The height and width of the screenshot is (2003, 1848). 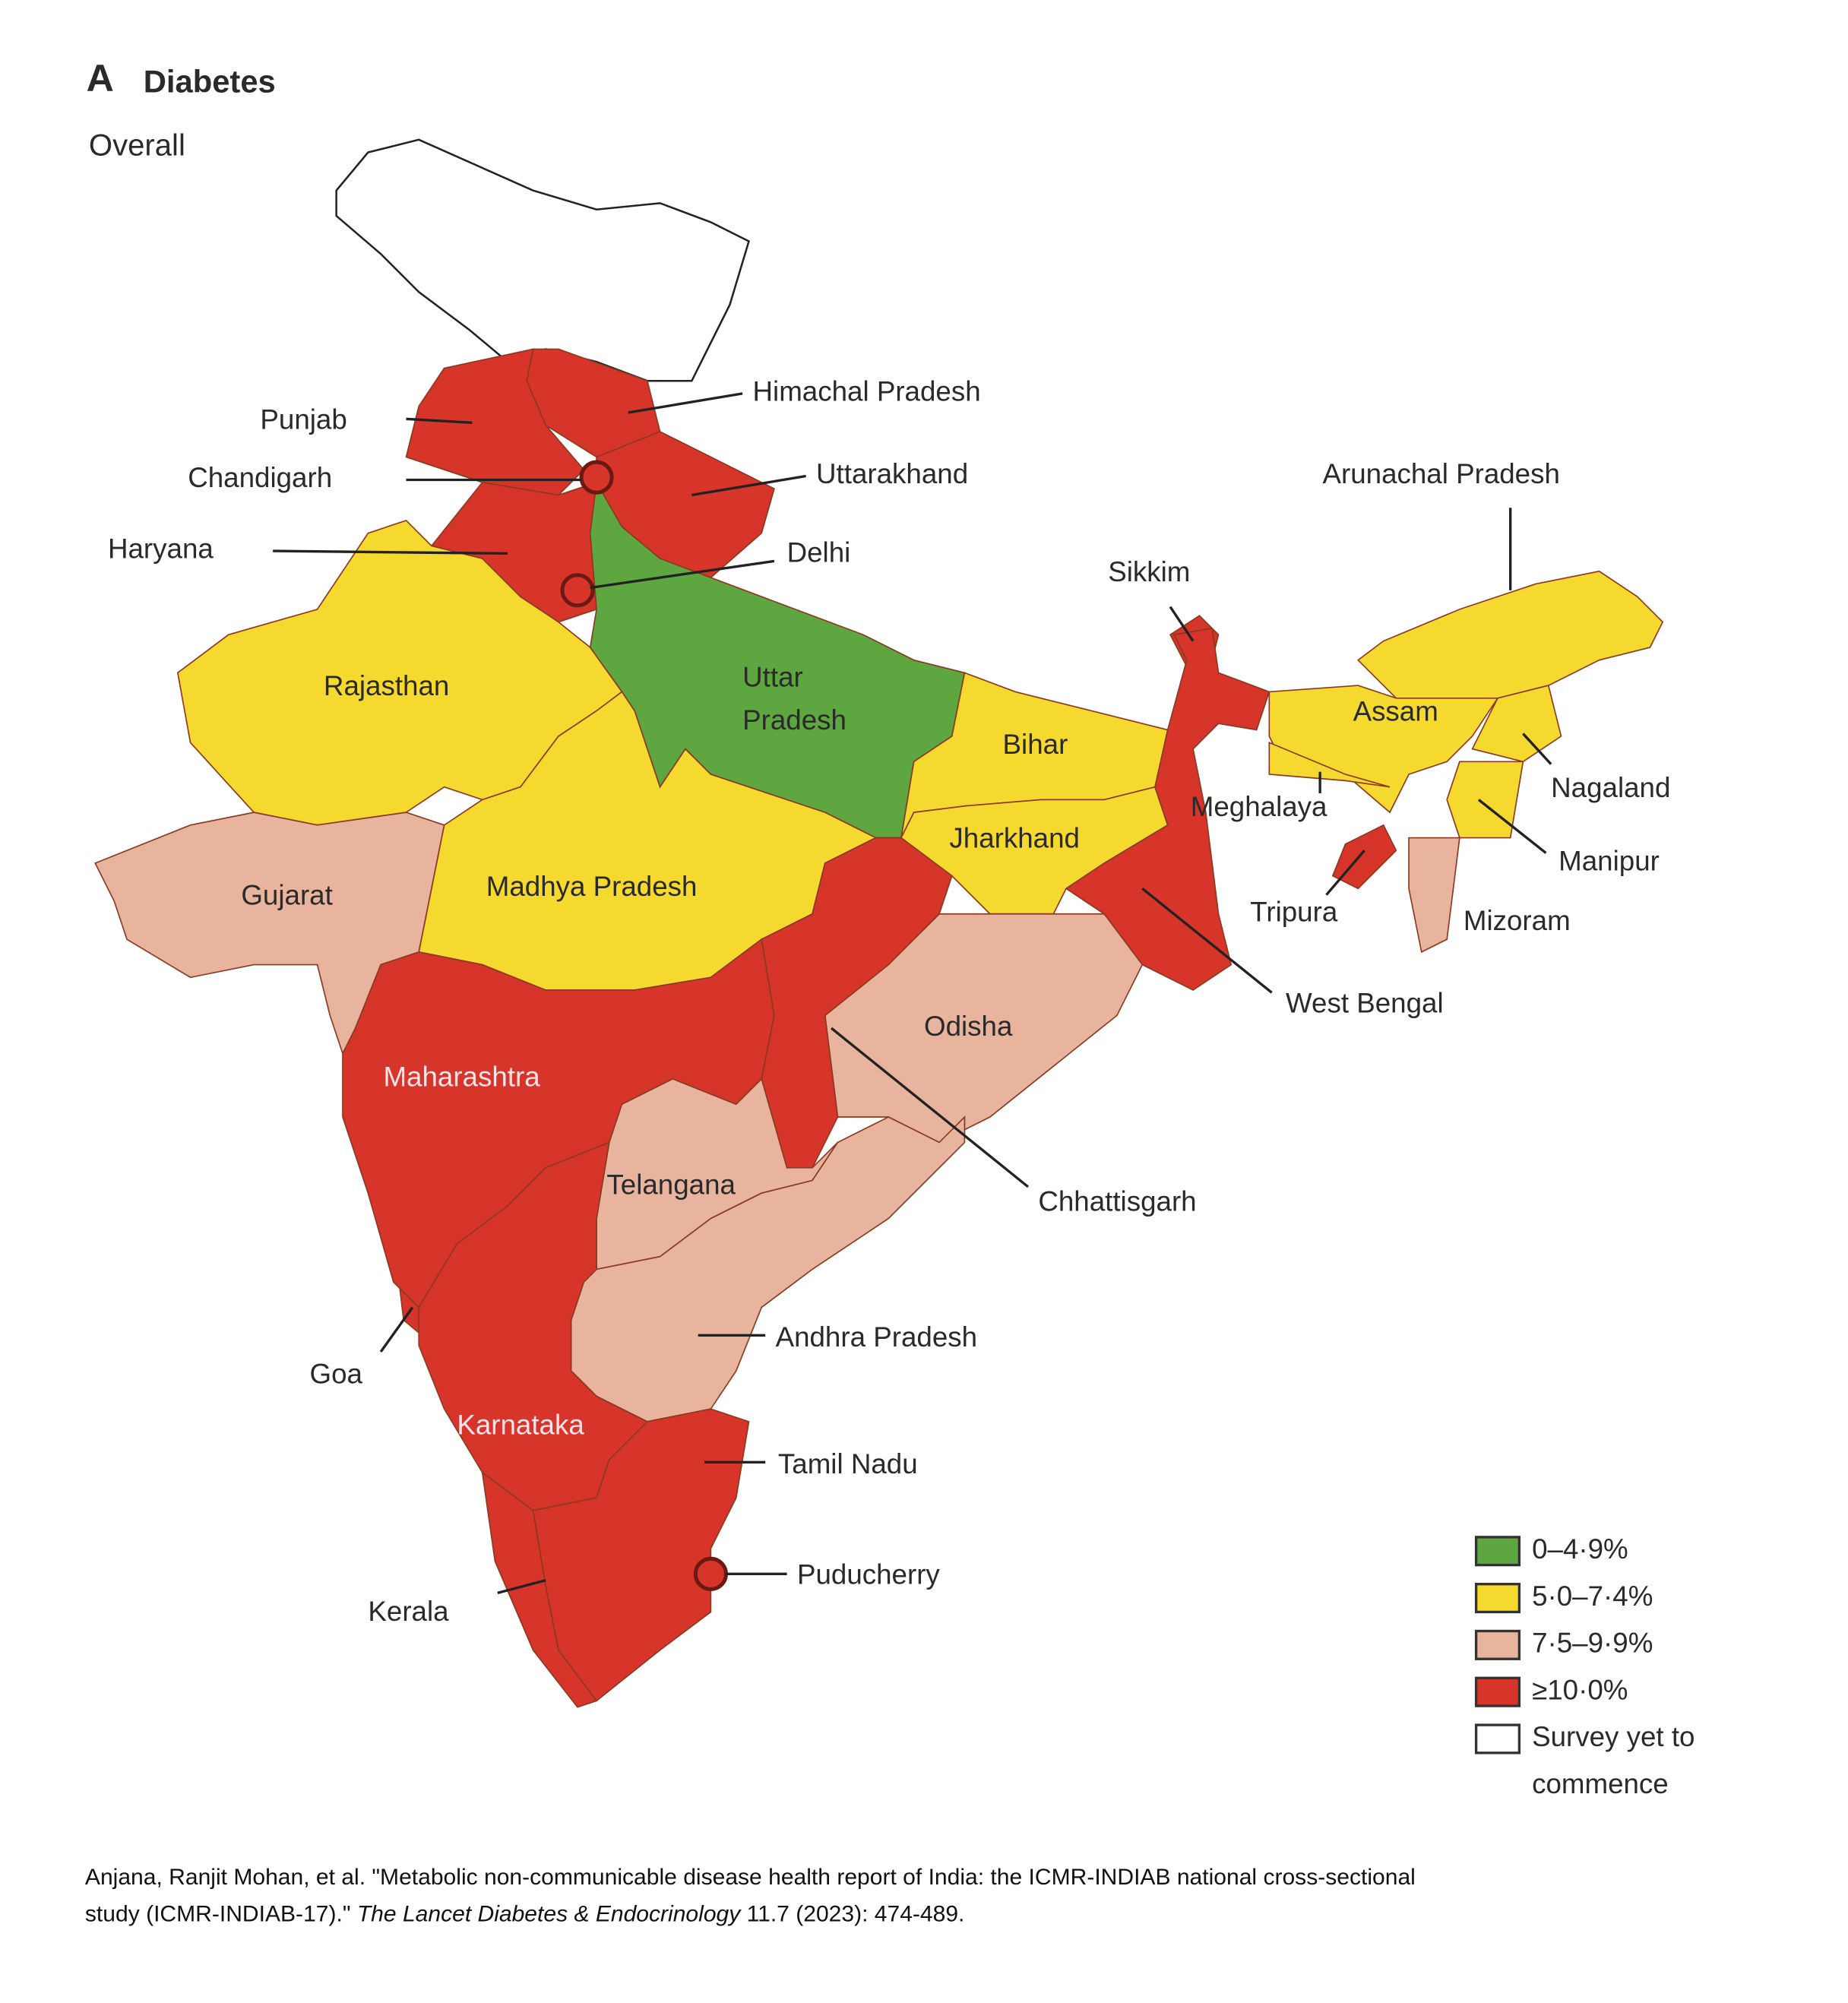 What do you see at coordinates (408, 1611) in the screenshot?
I see `state-label: Kerala` at bounding box center [408, 1611].